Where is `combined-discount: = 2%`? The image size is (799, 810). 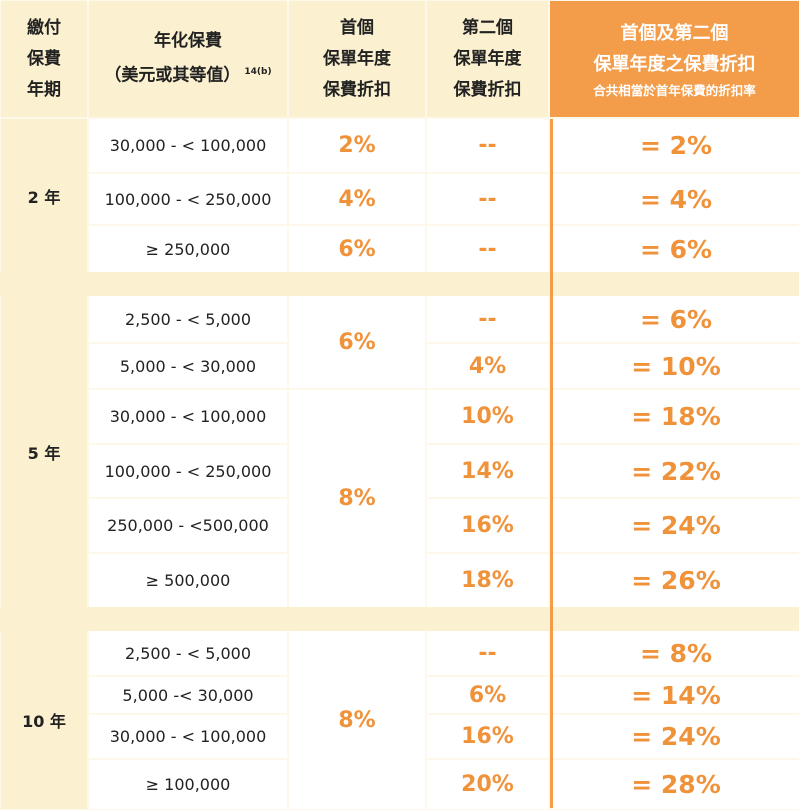 combined-discount: = 2% is located at coordinates (676, 145).